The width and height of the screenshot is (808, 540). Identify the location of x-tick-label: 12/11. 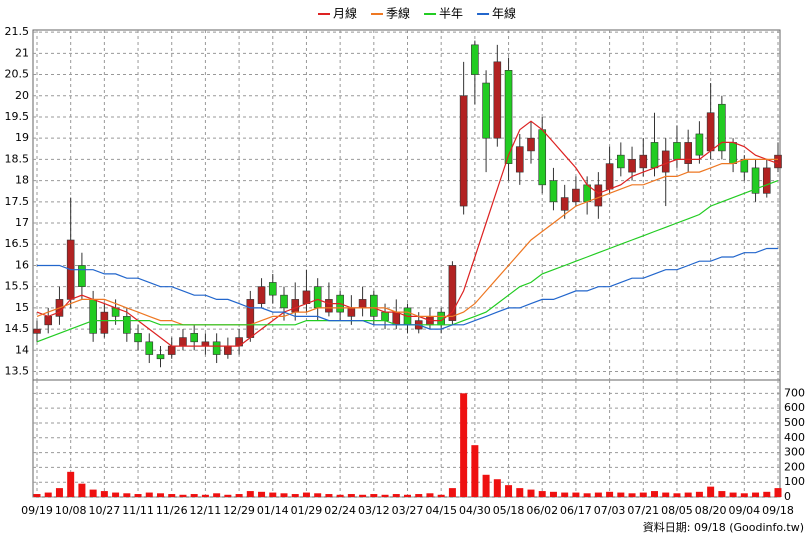
(206, 510).